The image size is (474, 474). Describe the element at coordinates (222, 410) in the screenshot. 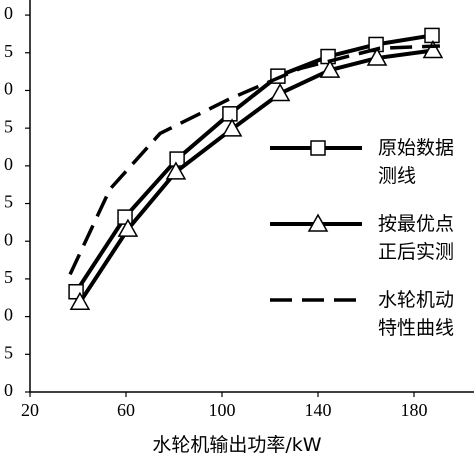

I see `x-tick-label: 100` at that location.